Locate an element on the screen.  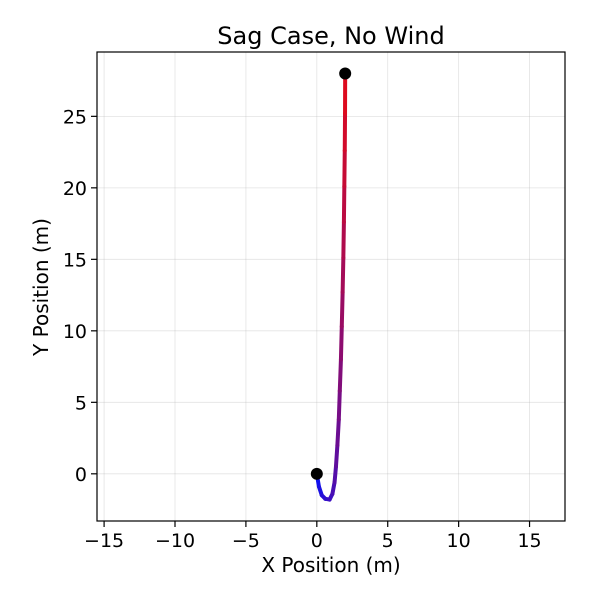
plot-data is located at coordinates (331, 284).